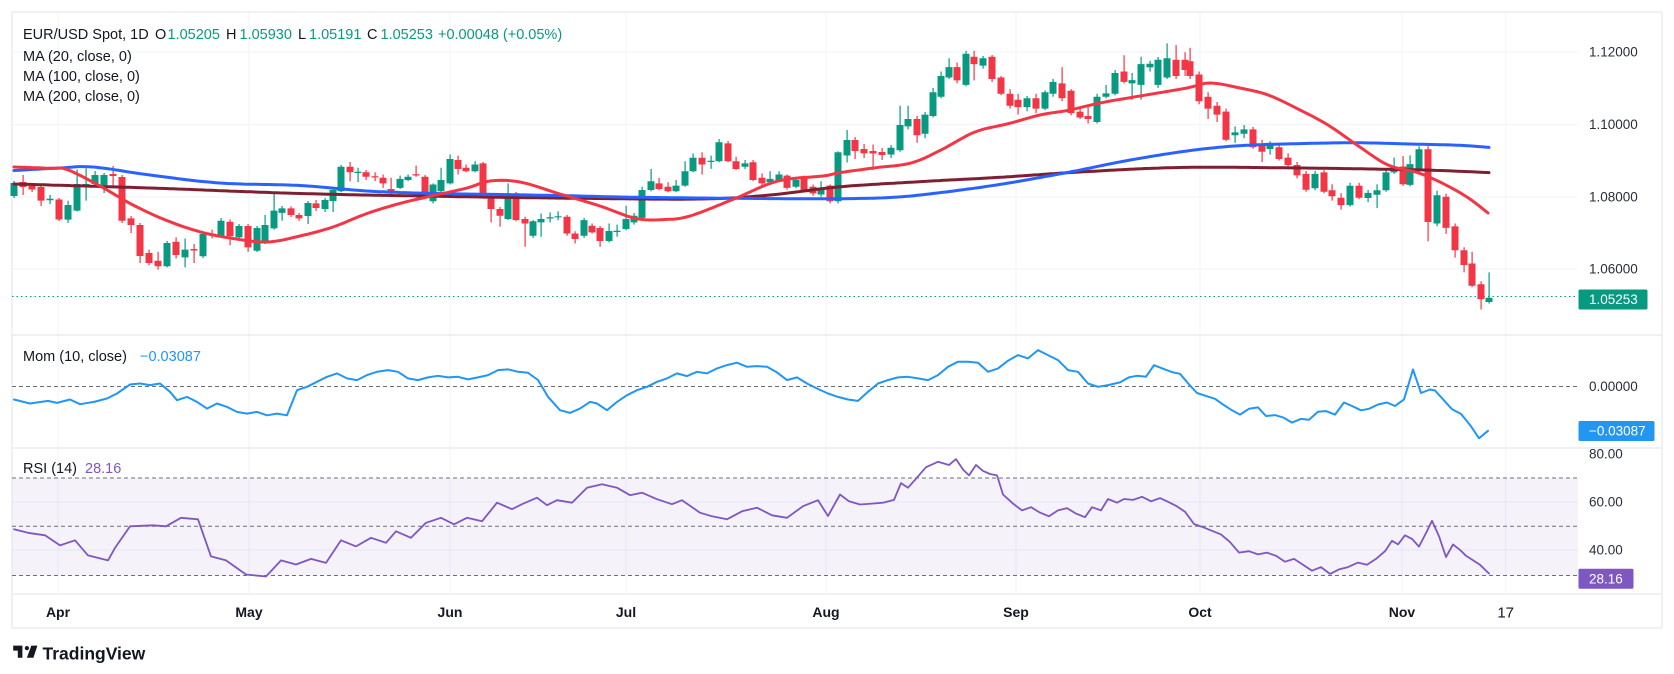  Describe the element at coordinates (1505, 613) in the screenshot. I see `svg-text: 17` at that location.